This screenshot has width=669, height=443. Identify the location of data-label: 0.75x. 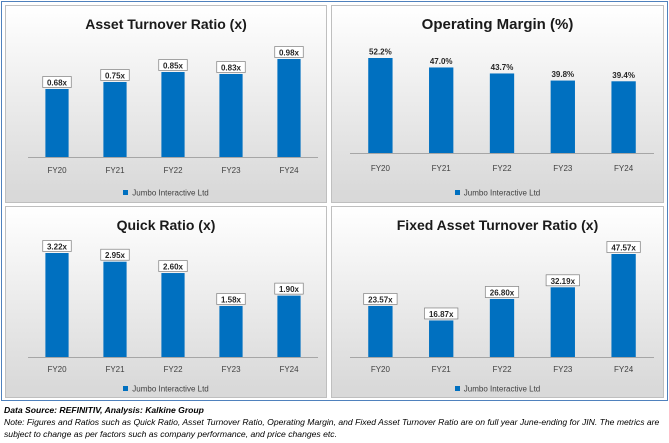
(115, 76).